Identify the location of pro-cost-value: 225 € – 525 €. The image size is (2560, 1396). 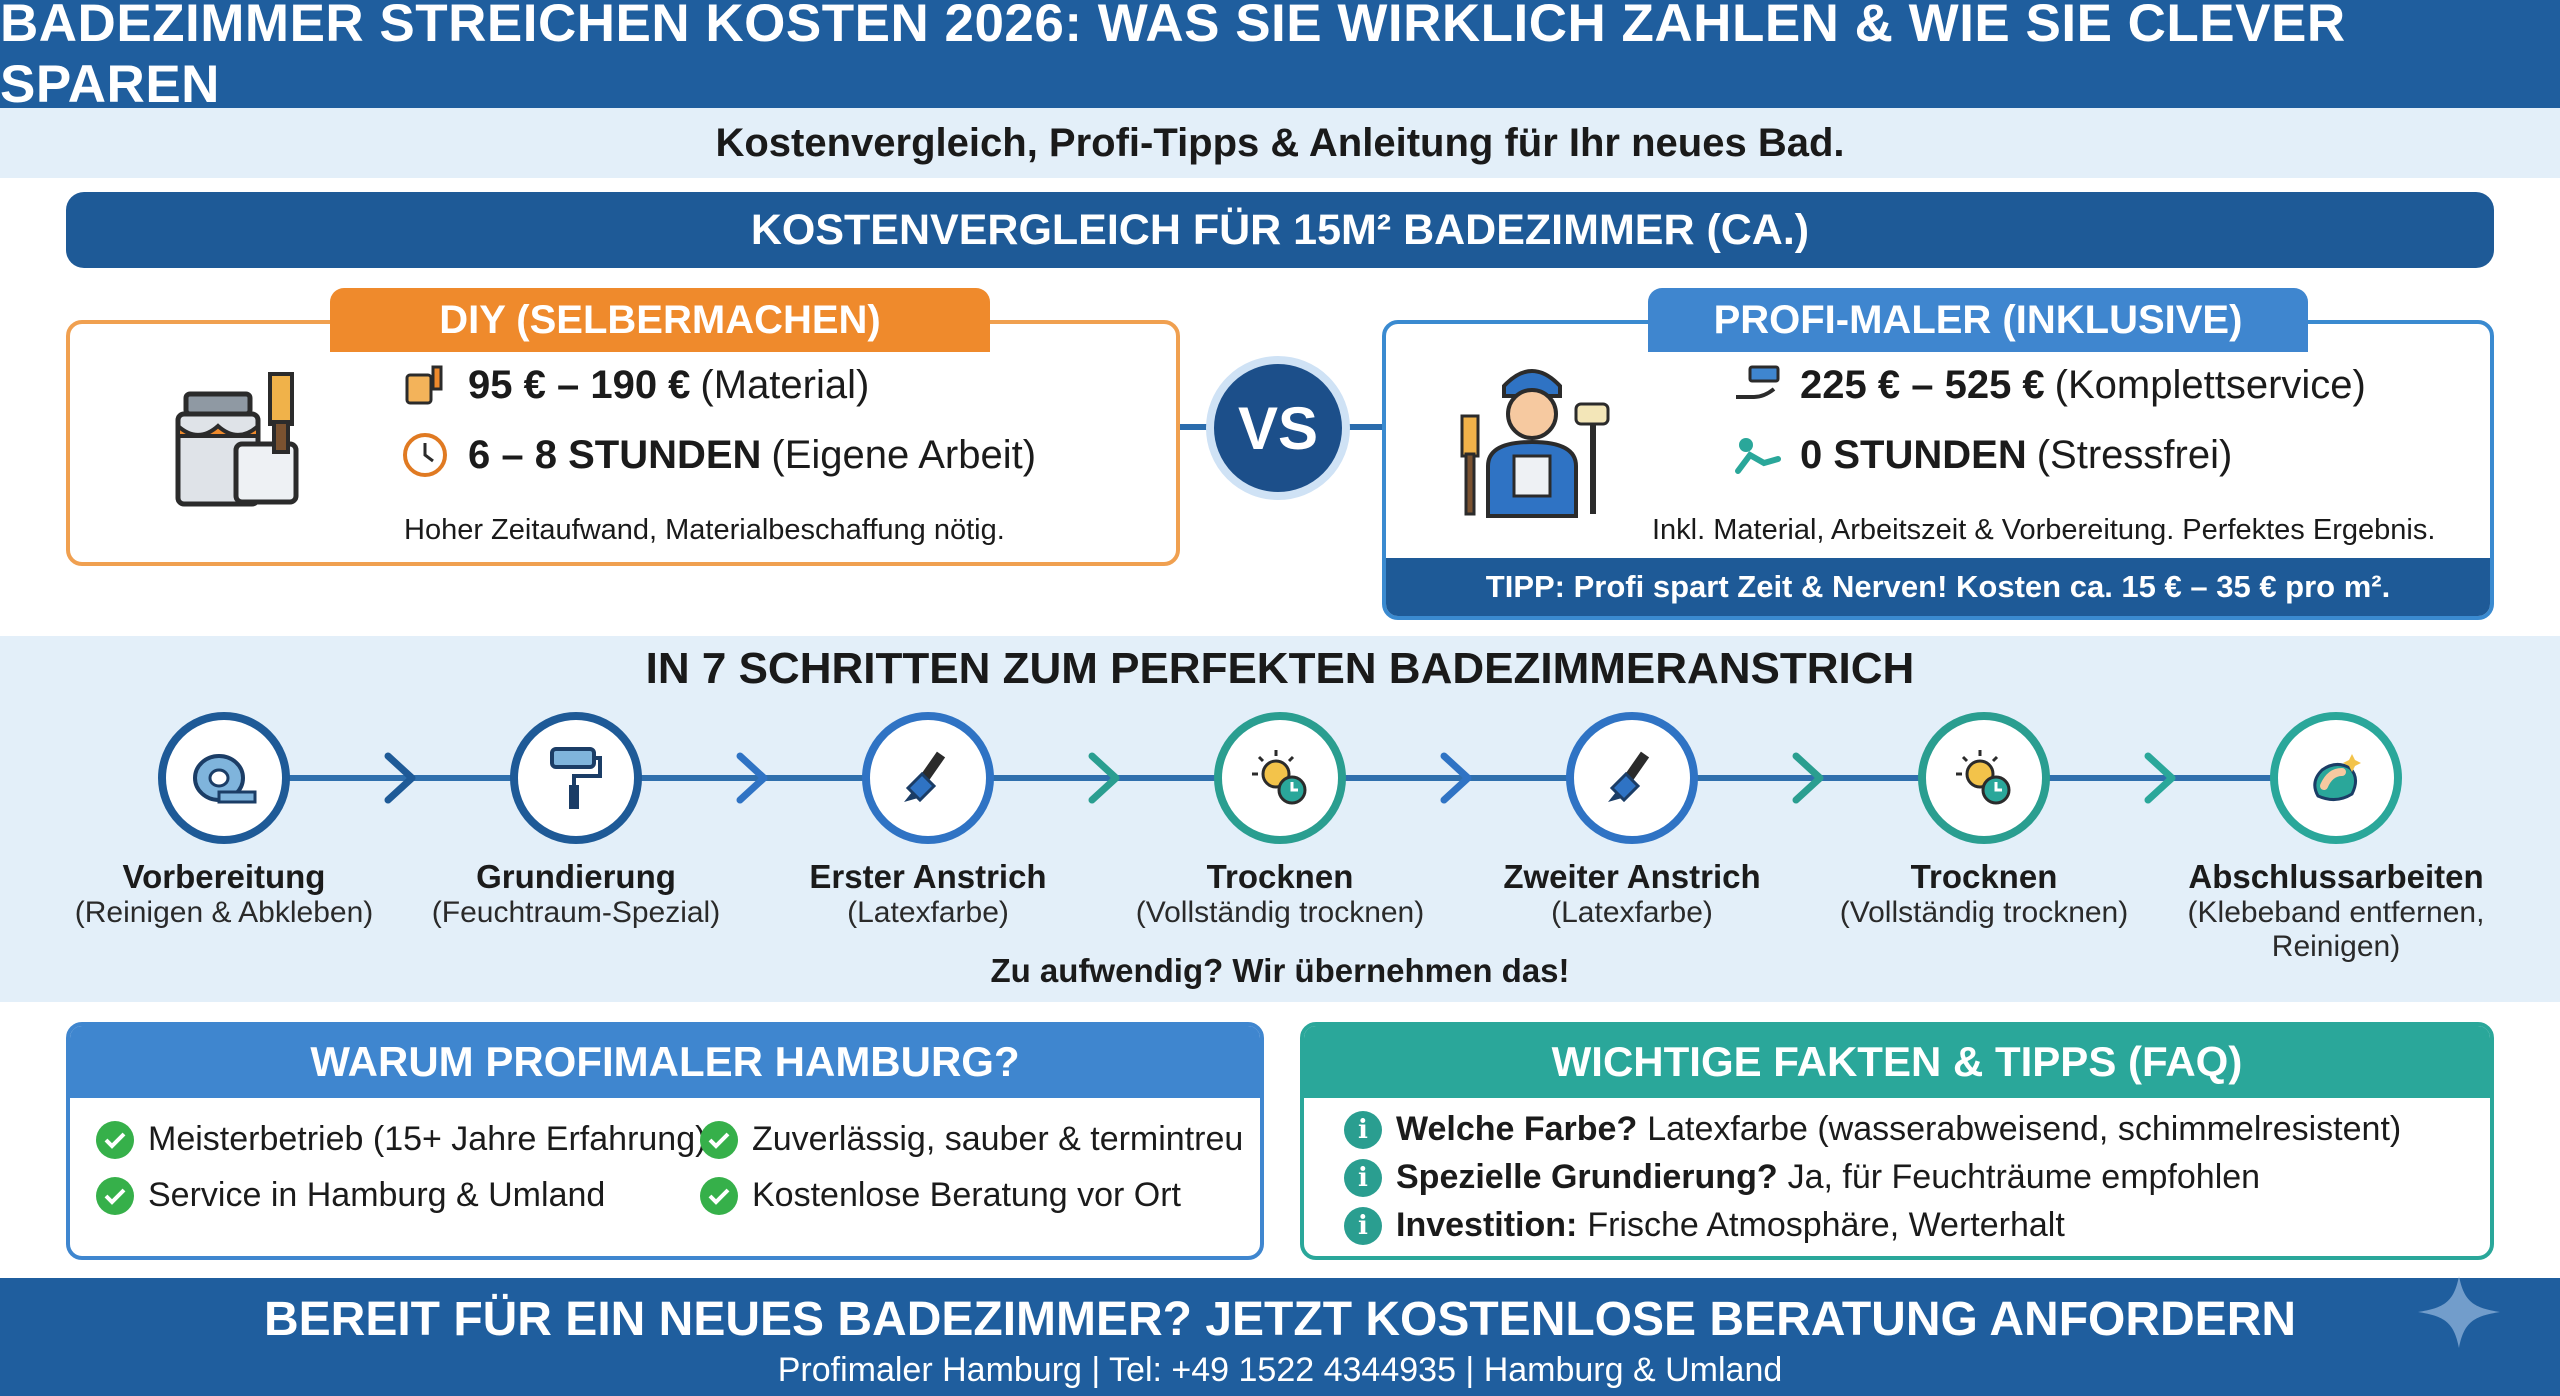
(1922, 384).